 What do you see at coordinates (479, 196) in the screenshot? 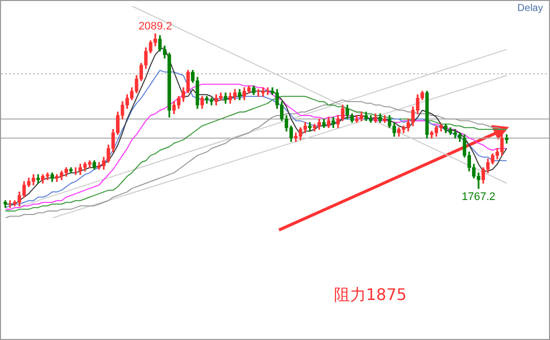
I see `annotation: 1767.2` at bounding box center [479, 196].